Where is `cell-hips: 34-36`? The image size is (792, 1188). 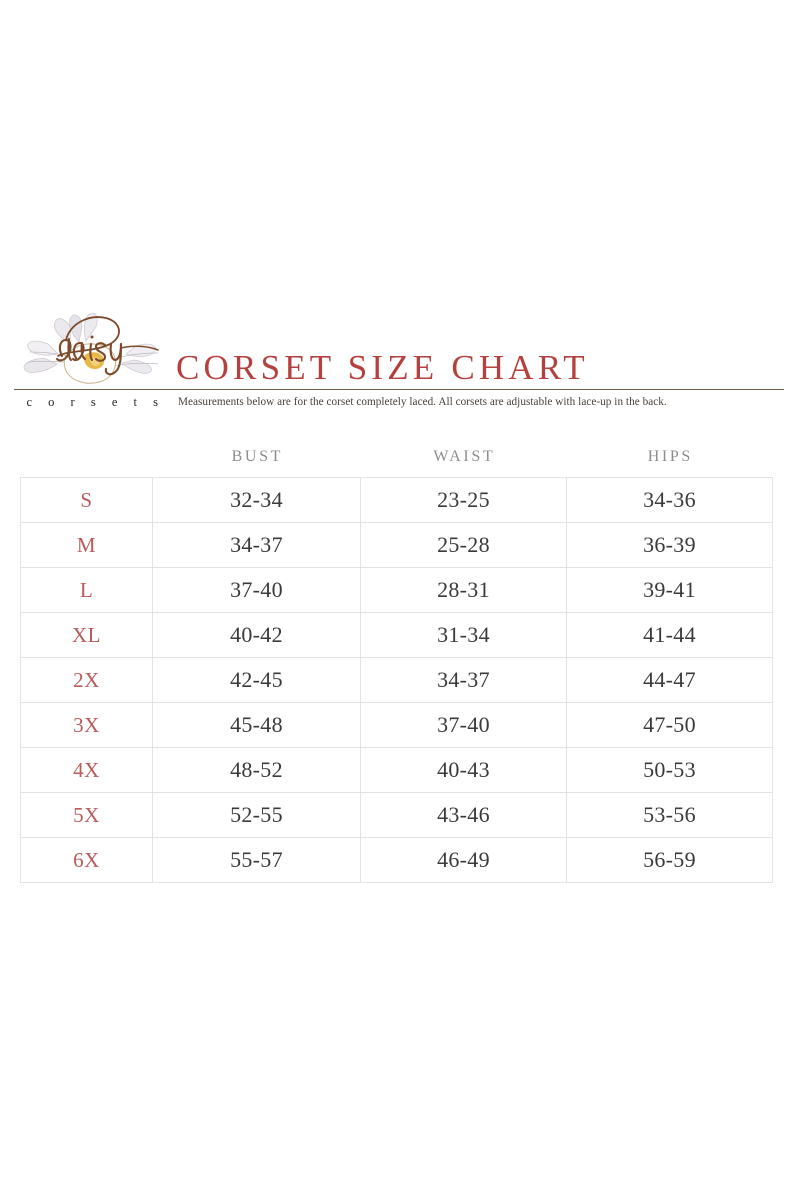 cell-hips: 34-36 is located at coordinates (669, 500).